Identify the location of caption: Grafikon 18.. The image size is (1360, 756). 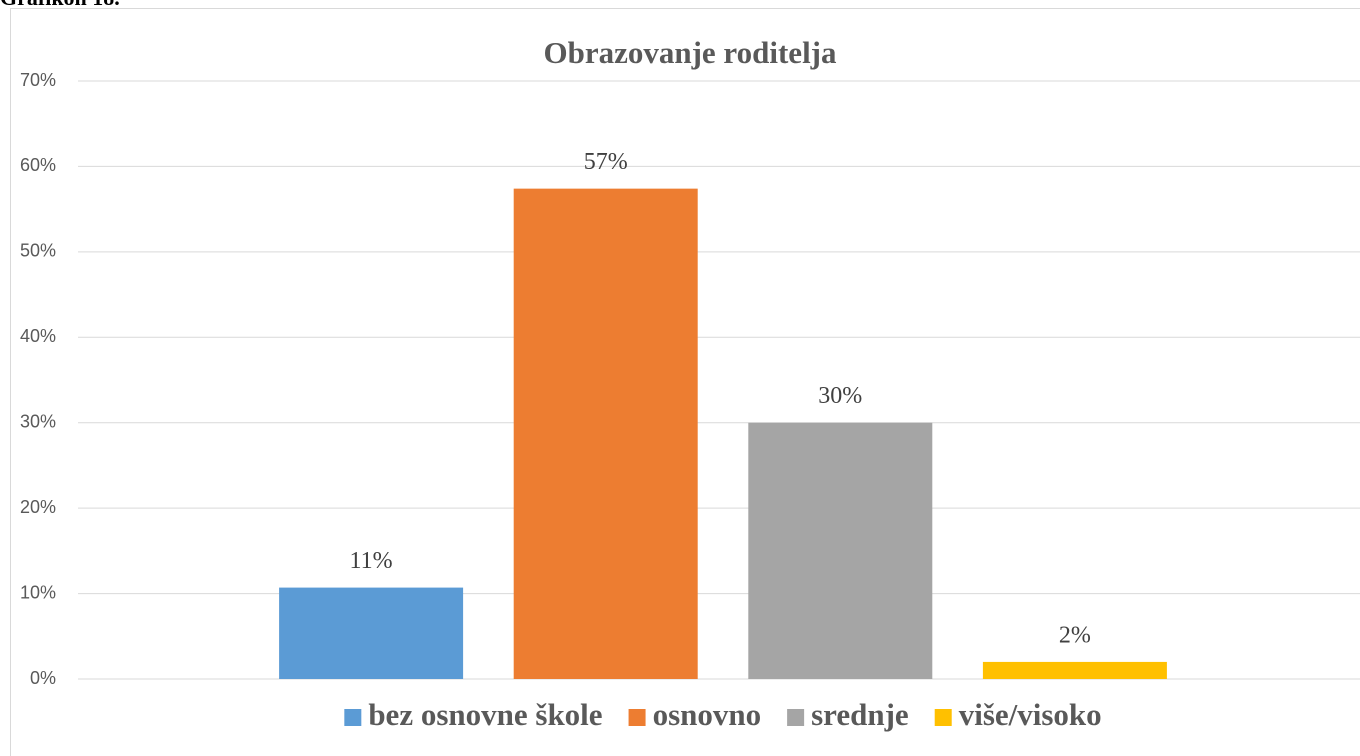
(60, 5).